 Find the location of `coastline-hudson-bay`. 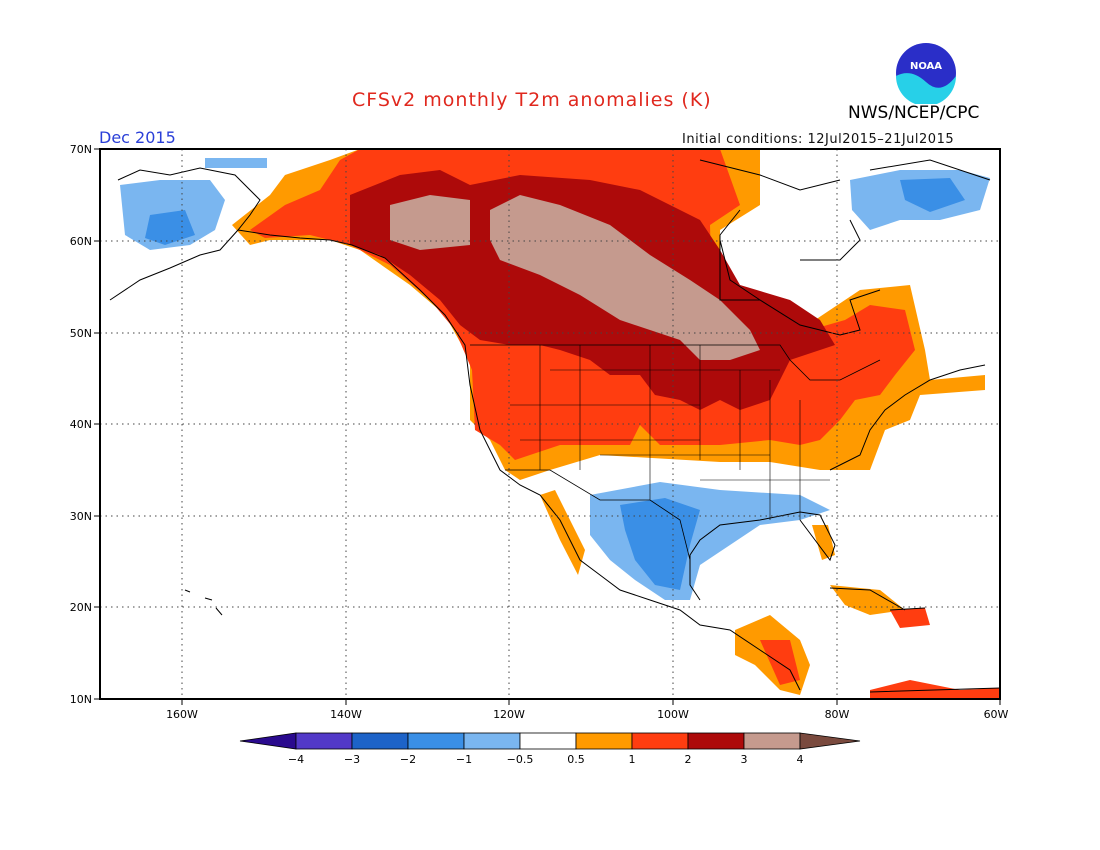

coastline-hudson-bay is located at coordinates (790, 260).